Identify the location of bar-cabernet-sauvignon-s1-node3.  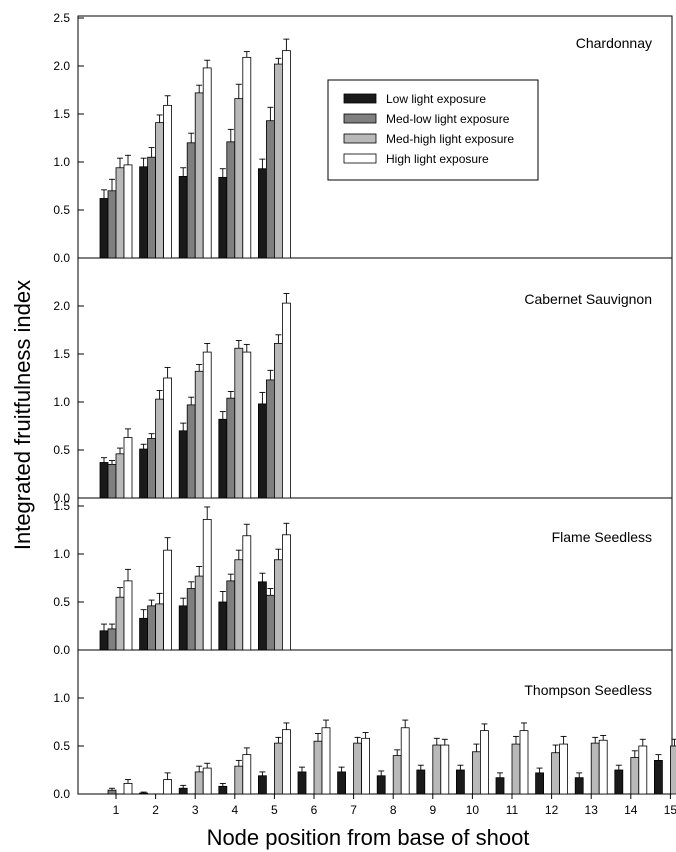
(183, 464).